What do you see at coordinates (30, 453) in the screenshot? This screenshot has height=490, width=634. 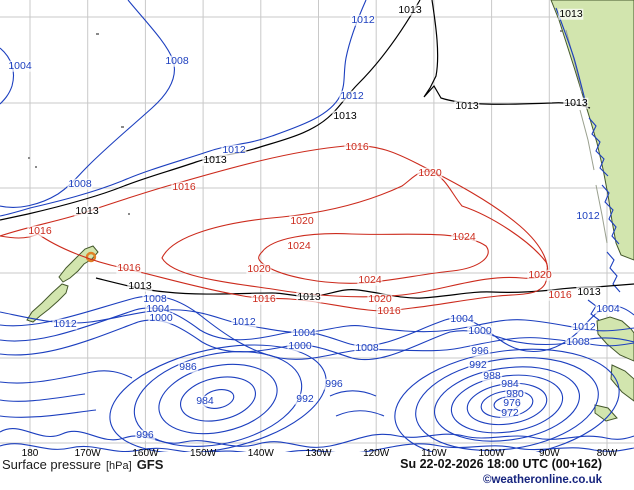 I see `lon-tick: 180` at bounding box center [30, 453].